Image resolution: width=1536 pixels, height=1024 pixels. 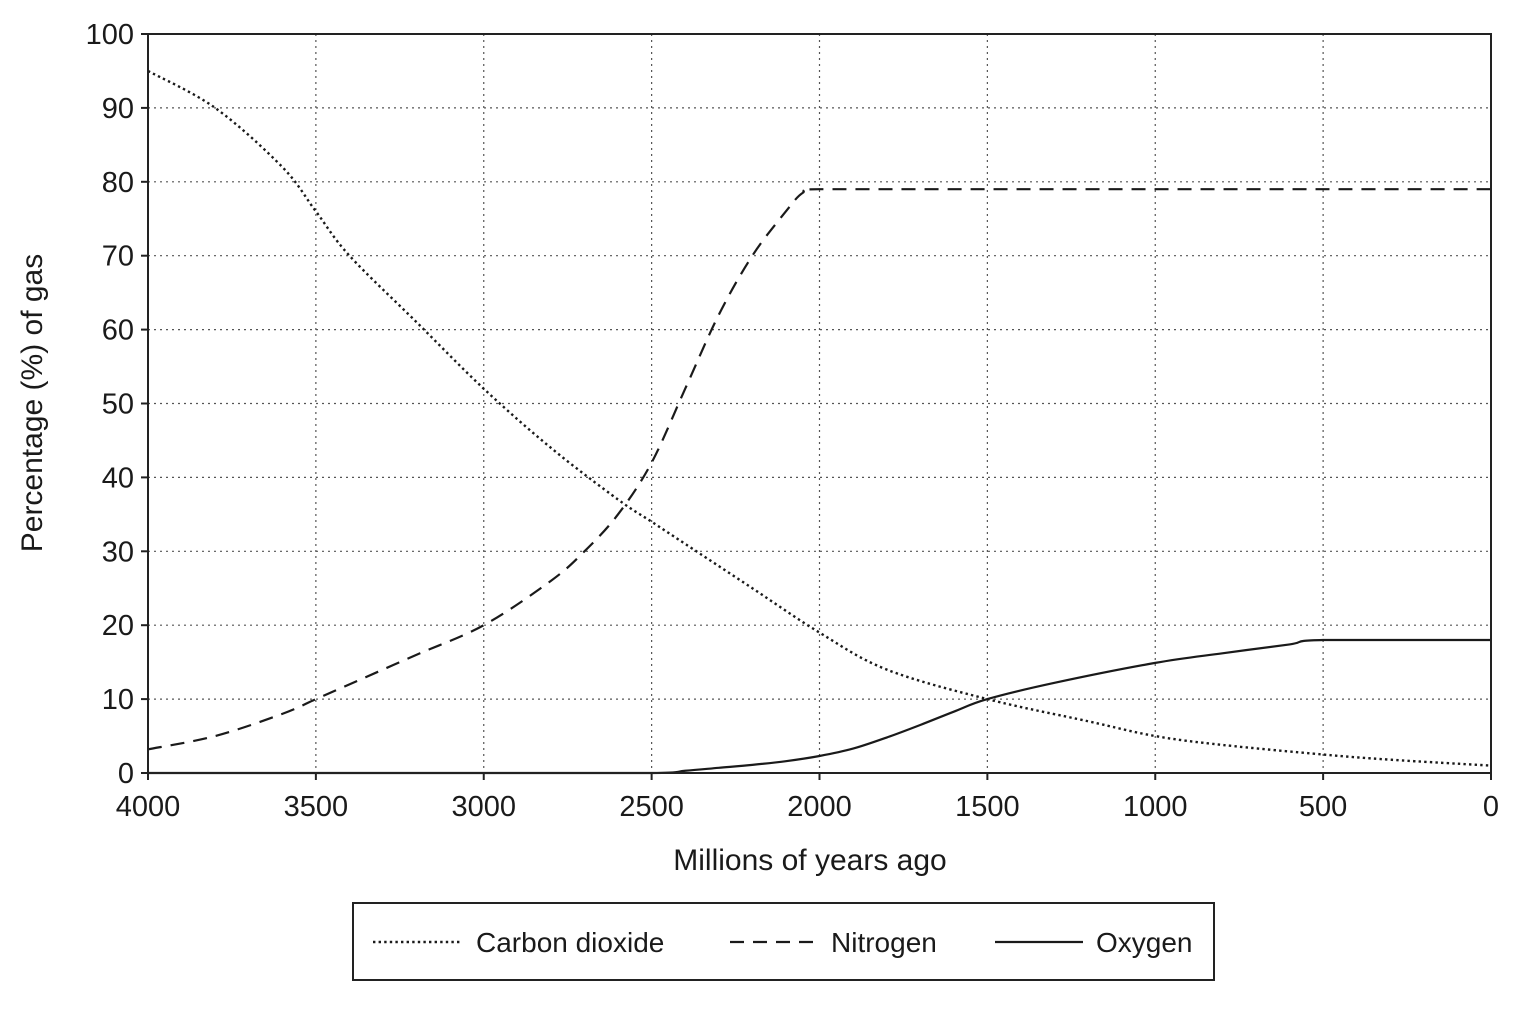 What do you see at coordinates (1144, 942) in the screenshot?
I see `legend-label-oxygen: Oxygen` at bounding box center [1144, 942].